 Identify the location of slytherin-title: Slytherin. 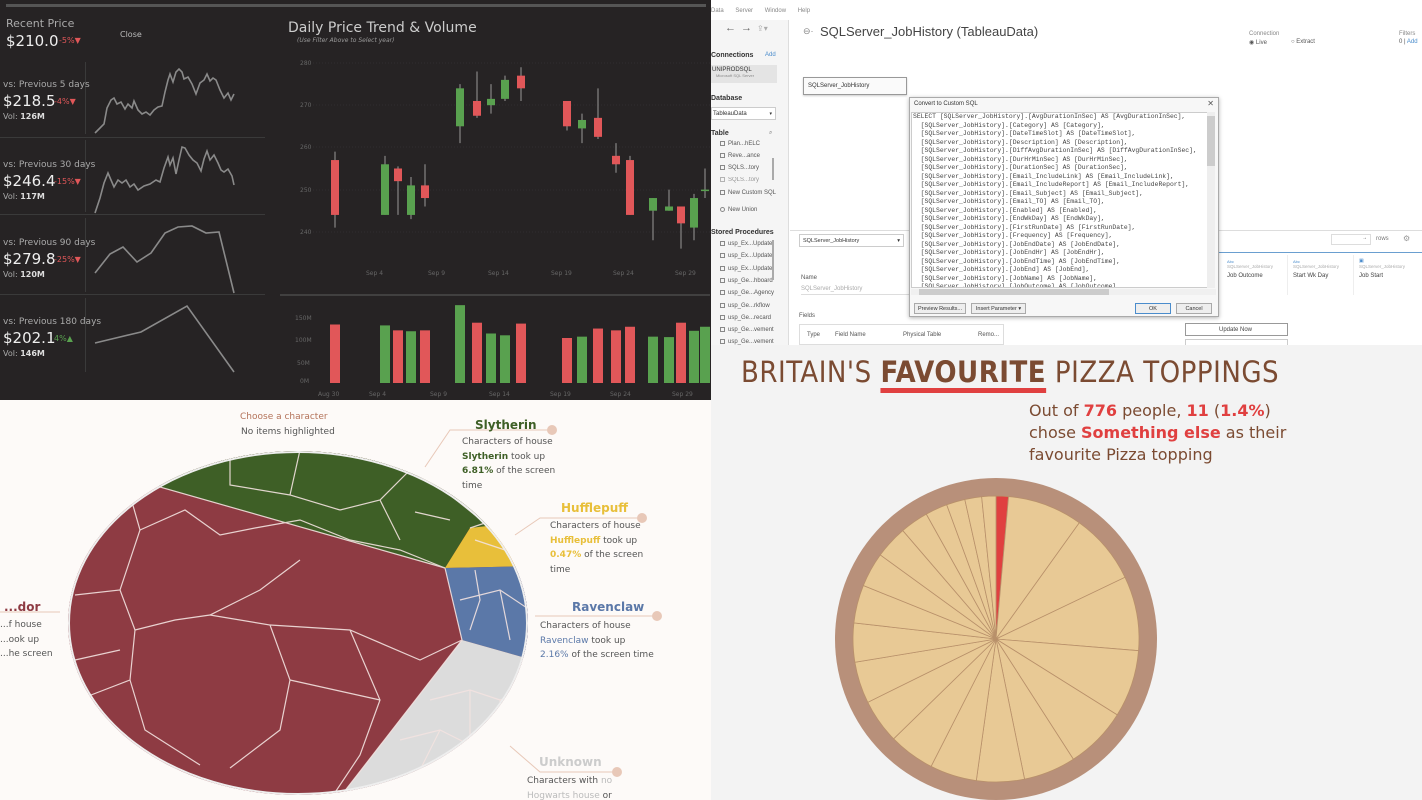
(506, 425).